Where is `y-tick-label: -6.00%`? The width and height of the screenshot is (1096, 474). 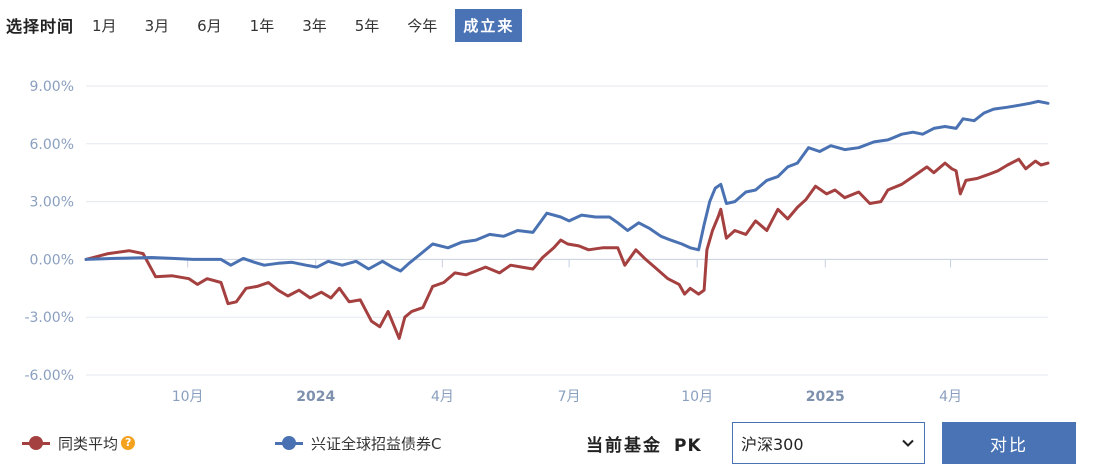
y-tick-label: -6.00% is located at coordinates (49, 376).